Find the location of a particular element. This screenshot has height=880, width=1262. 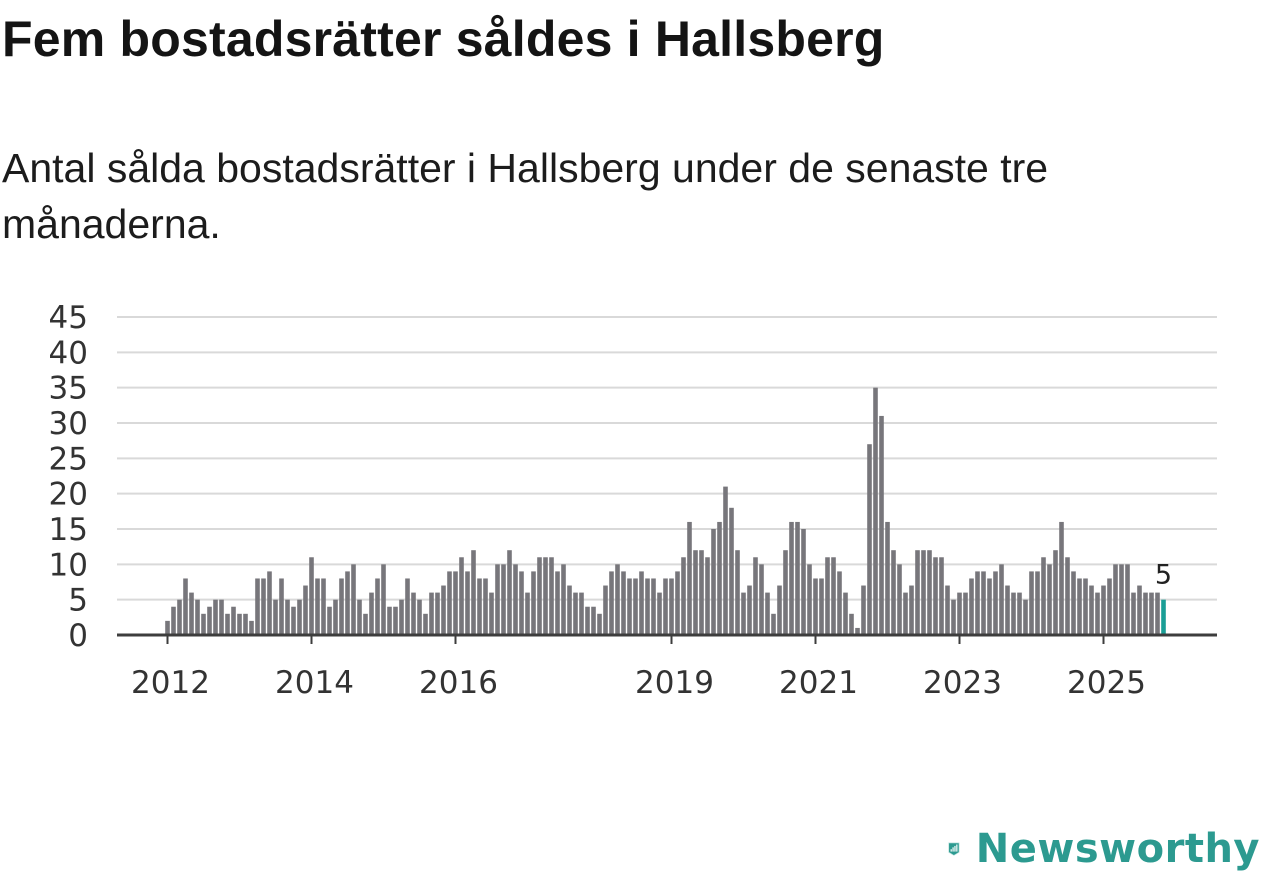

chart-title: Fem bostadsrätter såldes i Hallsberg is located at coordinates (443, 39).